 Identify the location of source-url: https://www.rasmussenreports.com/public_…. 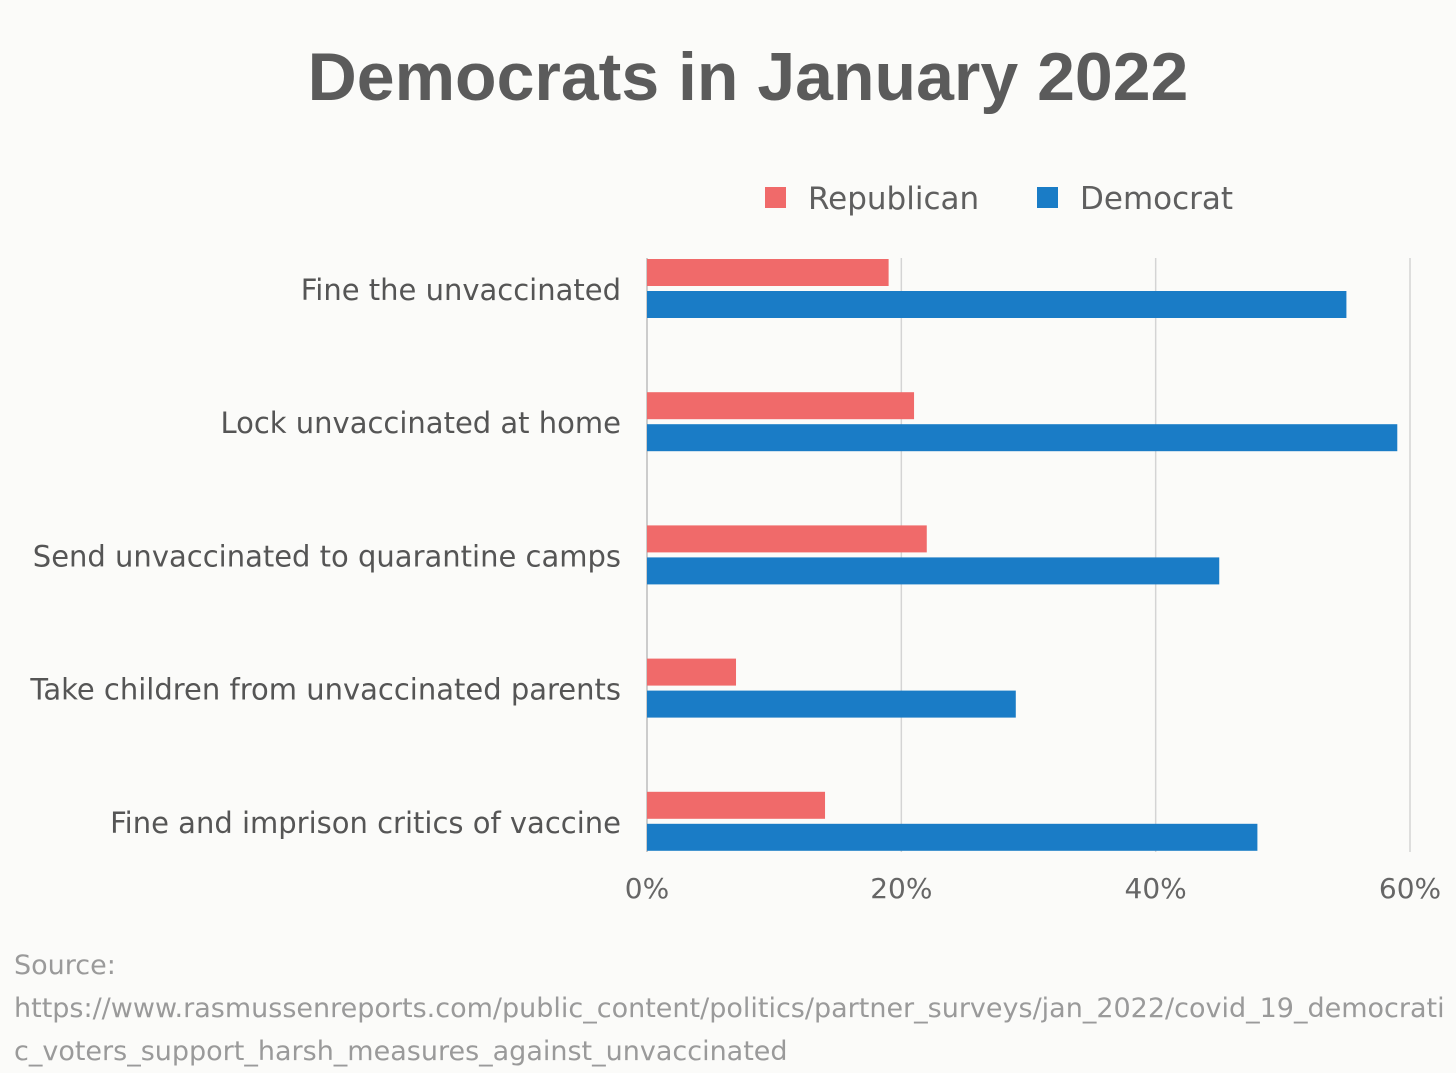
(729, 1030).